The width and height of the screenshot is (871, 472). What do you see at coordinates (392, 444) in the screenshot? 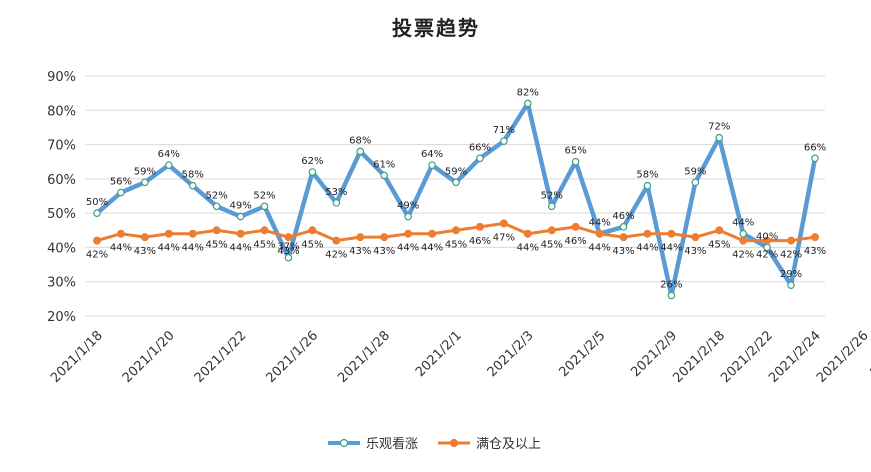
I see `legend-label: 乐观看涨` at bounding box center [392, 444].